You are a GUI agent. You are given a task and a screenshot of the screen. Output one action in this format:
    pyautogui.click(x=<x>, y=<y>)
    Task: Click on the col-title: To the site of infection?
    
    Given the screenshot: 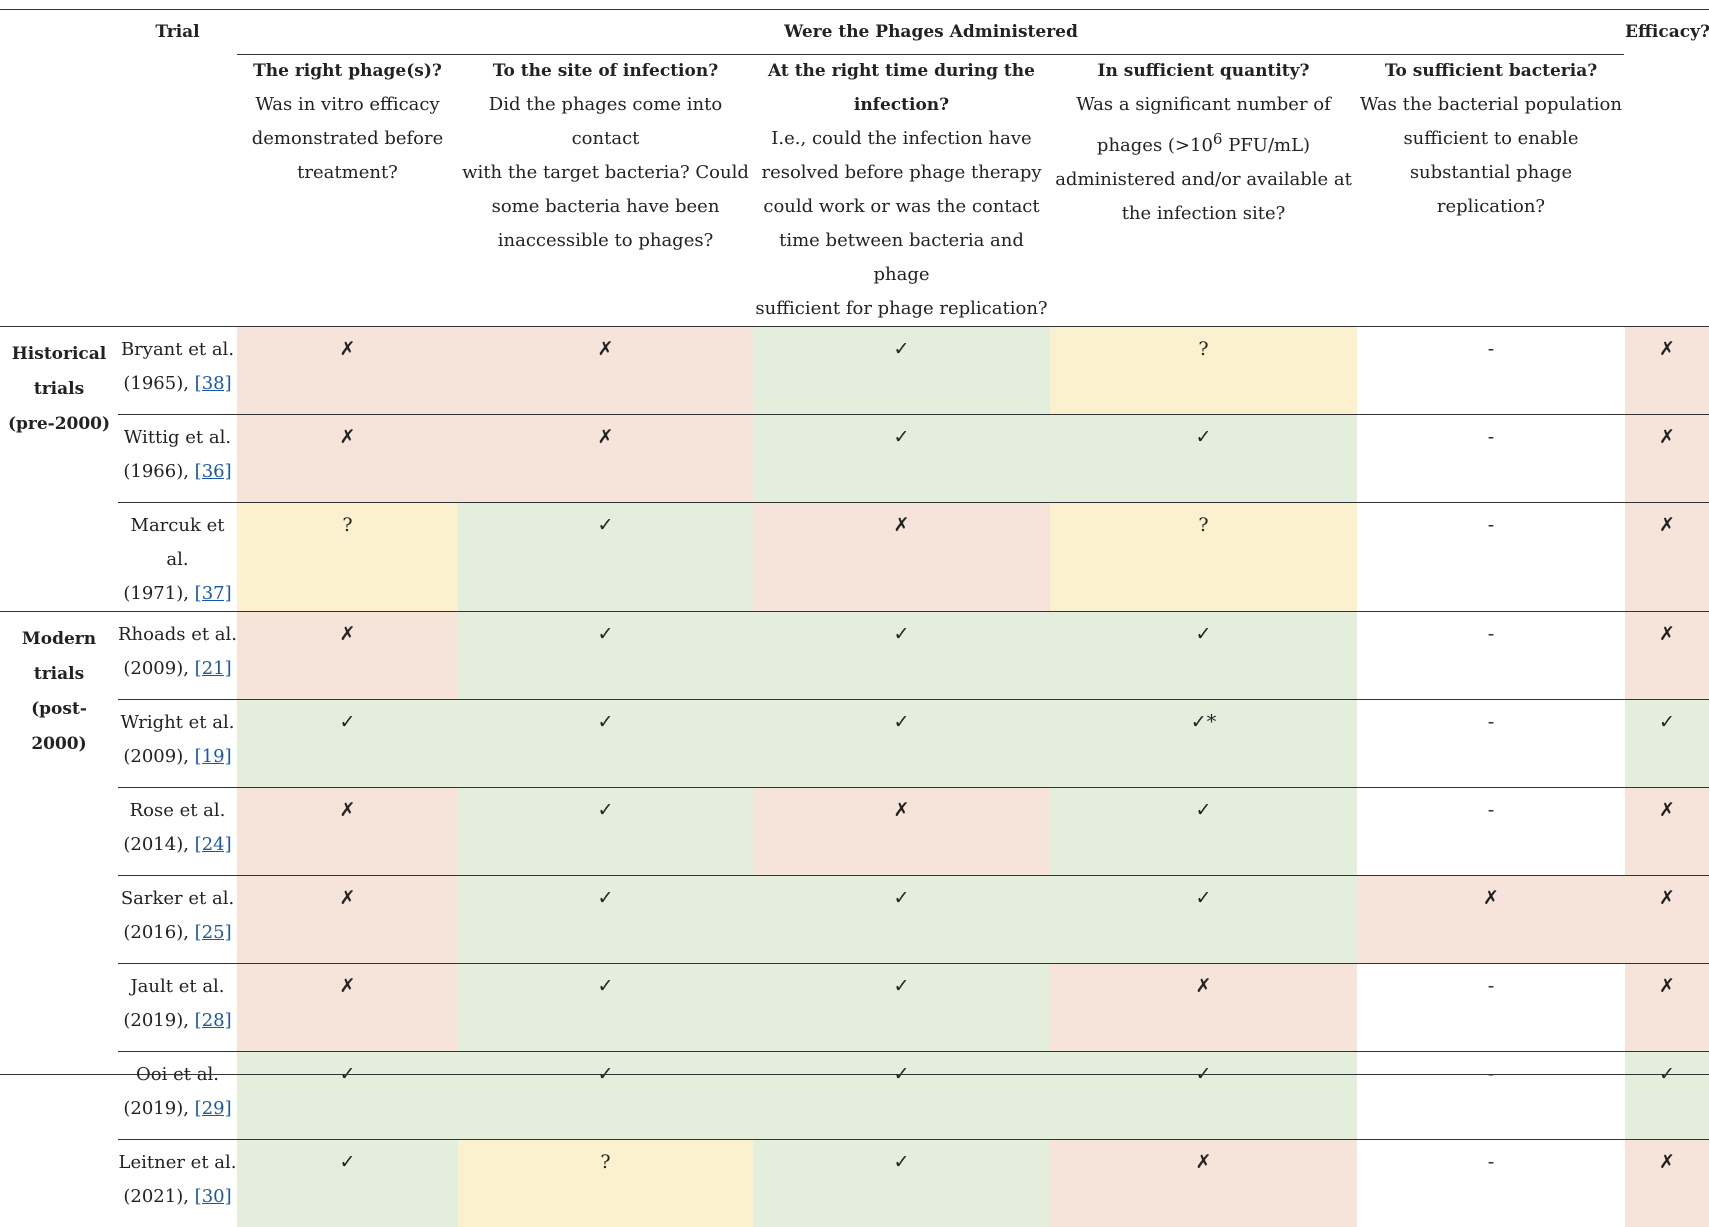 What is the action you would take?
    pyautogui.click(x=605, y=71)
    